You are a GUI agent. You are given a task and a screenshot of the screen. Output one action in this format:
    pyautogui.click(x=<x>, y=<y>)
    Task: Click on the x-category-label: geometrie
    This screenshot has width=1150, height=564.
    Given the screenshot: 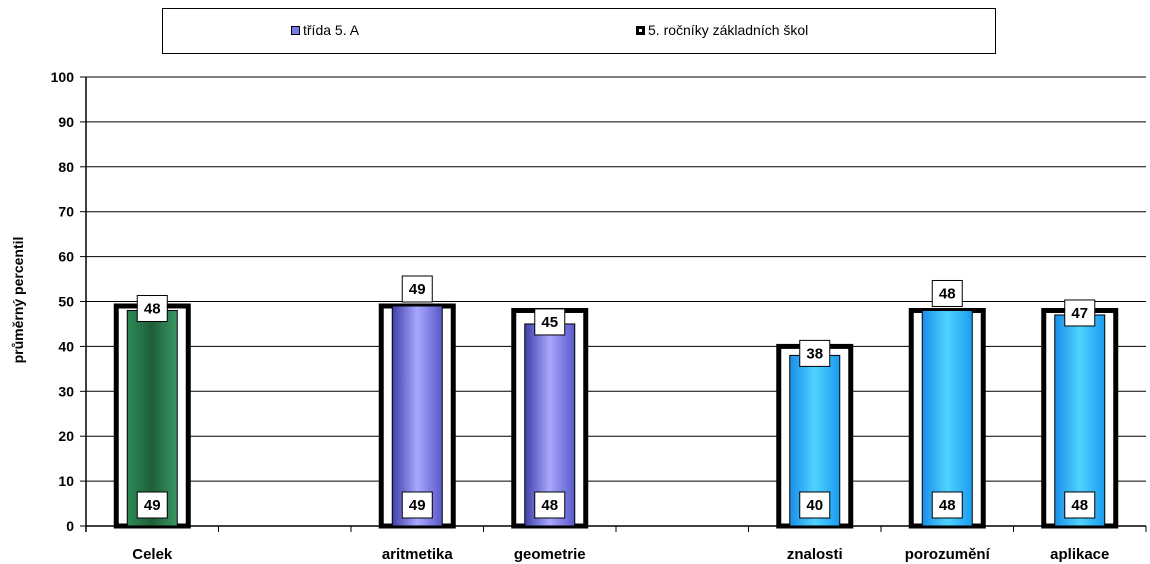 What is the action you would take?
    pyautogui.click(x=550, y=554)
    